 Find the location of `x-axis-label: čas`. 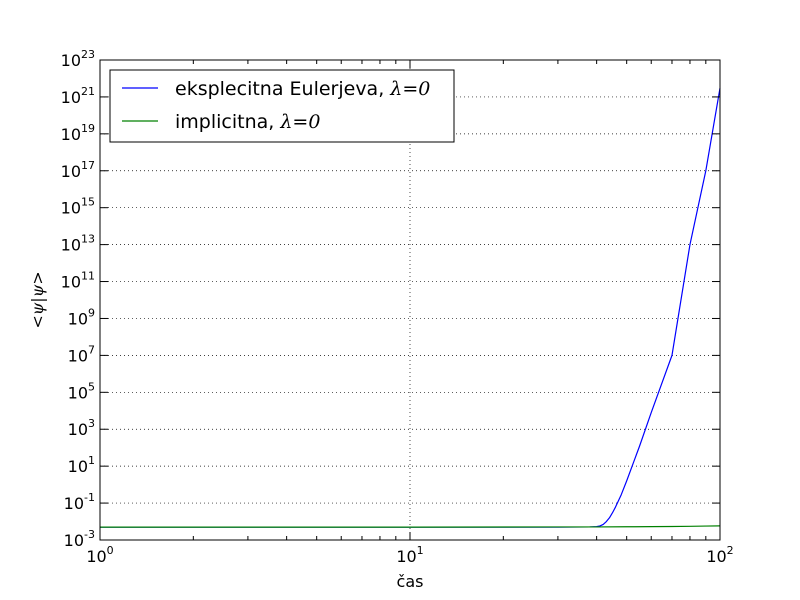

x-axis-label: čas is located at coordinates (410, 581).